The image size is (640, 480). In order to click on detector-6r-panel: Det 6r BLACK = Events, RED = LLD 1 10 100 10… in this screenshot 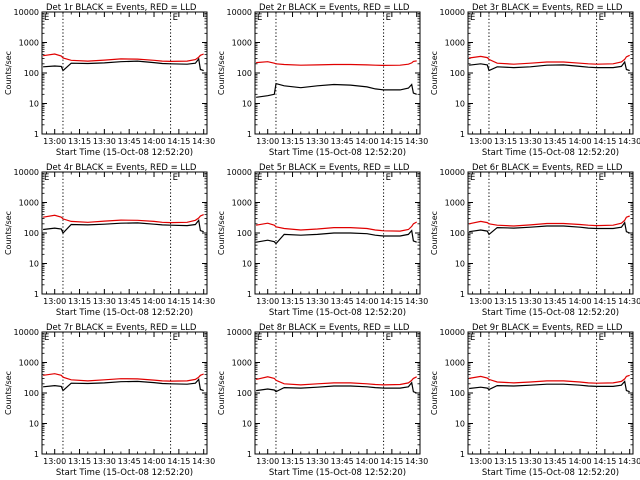, I will do `click(535, 240)`.